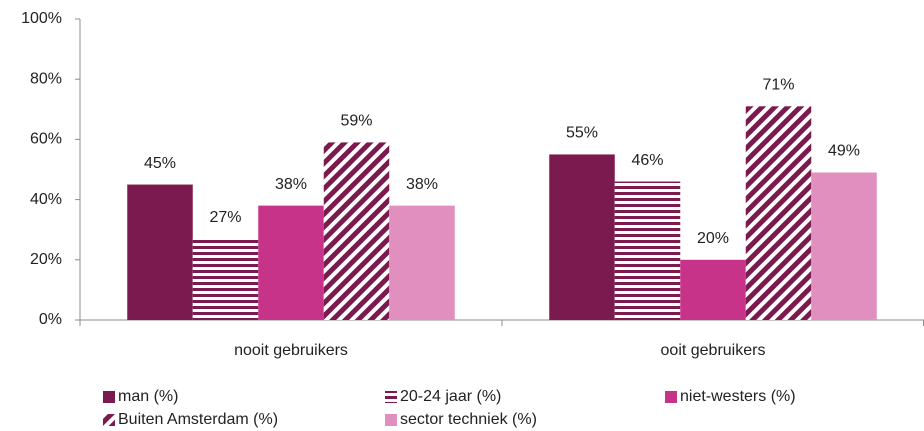 The width and height of the screenshot is (924, 431). What do you see at coordinates (450, 396) in the screenshot?
I see `legend-label: 20-24 jaar (%)` at bounding box center [450, 396].